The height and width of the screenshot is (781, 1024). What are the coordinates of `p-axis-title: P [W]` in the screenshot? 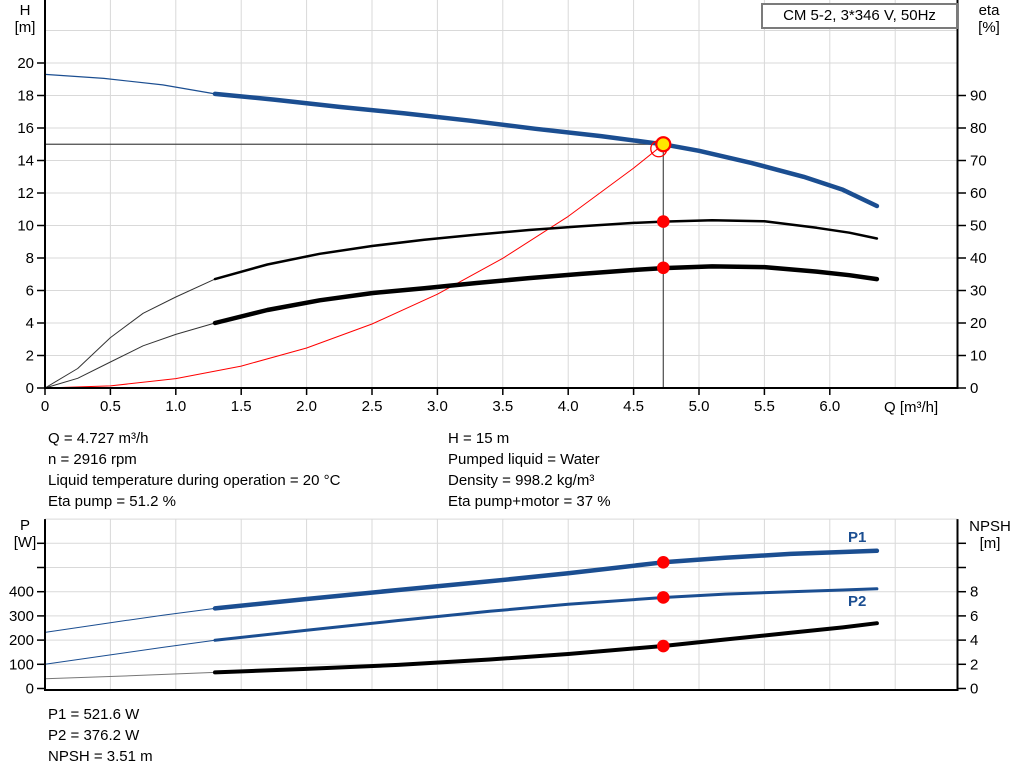 It's located at (25, 534).